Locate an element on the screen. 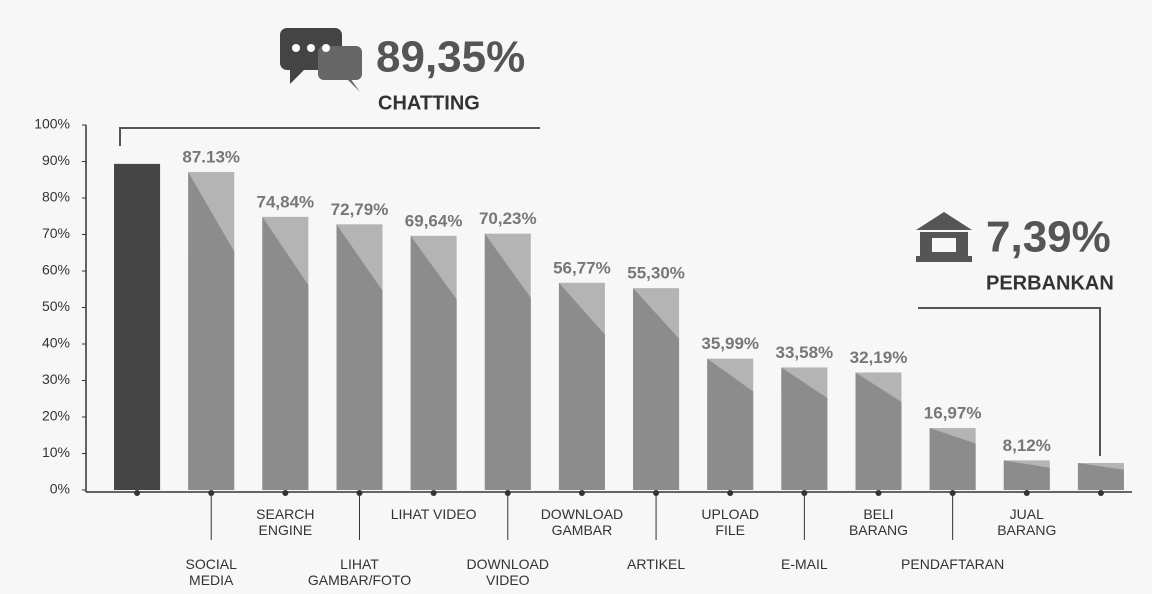  value-label: 32,19% is located at coordinates (879, 357).